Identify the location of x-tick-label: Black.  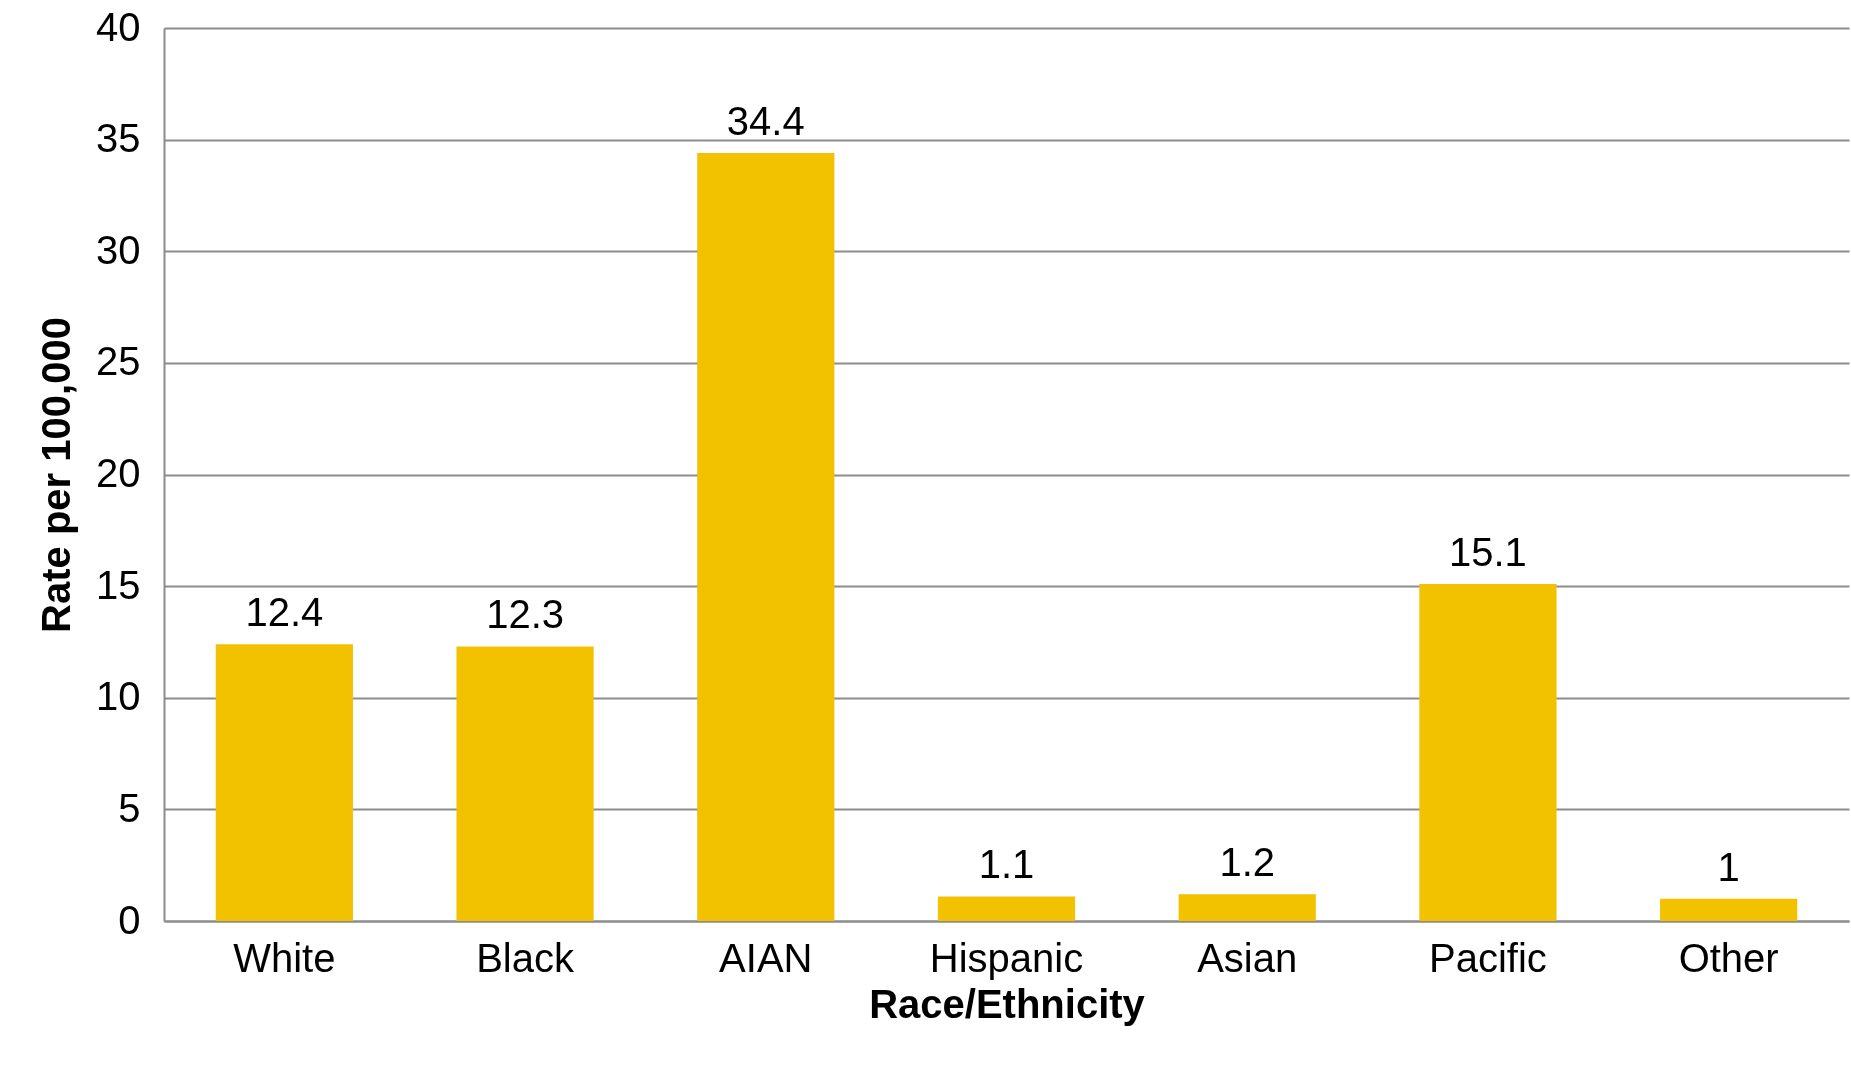
(525, 957).